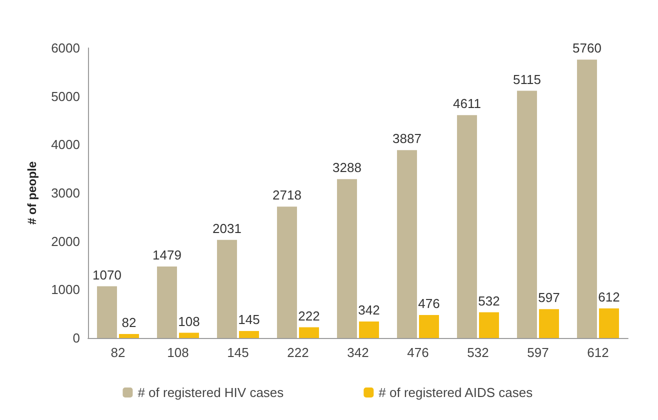 The image size is (658, 420). I want to click on data-label: 82, so click(129, 322).